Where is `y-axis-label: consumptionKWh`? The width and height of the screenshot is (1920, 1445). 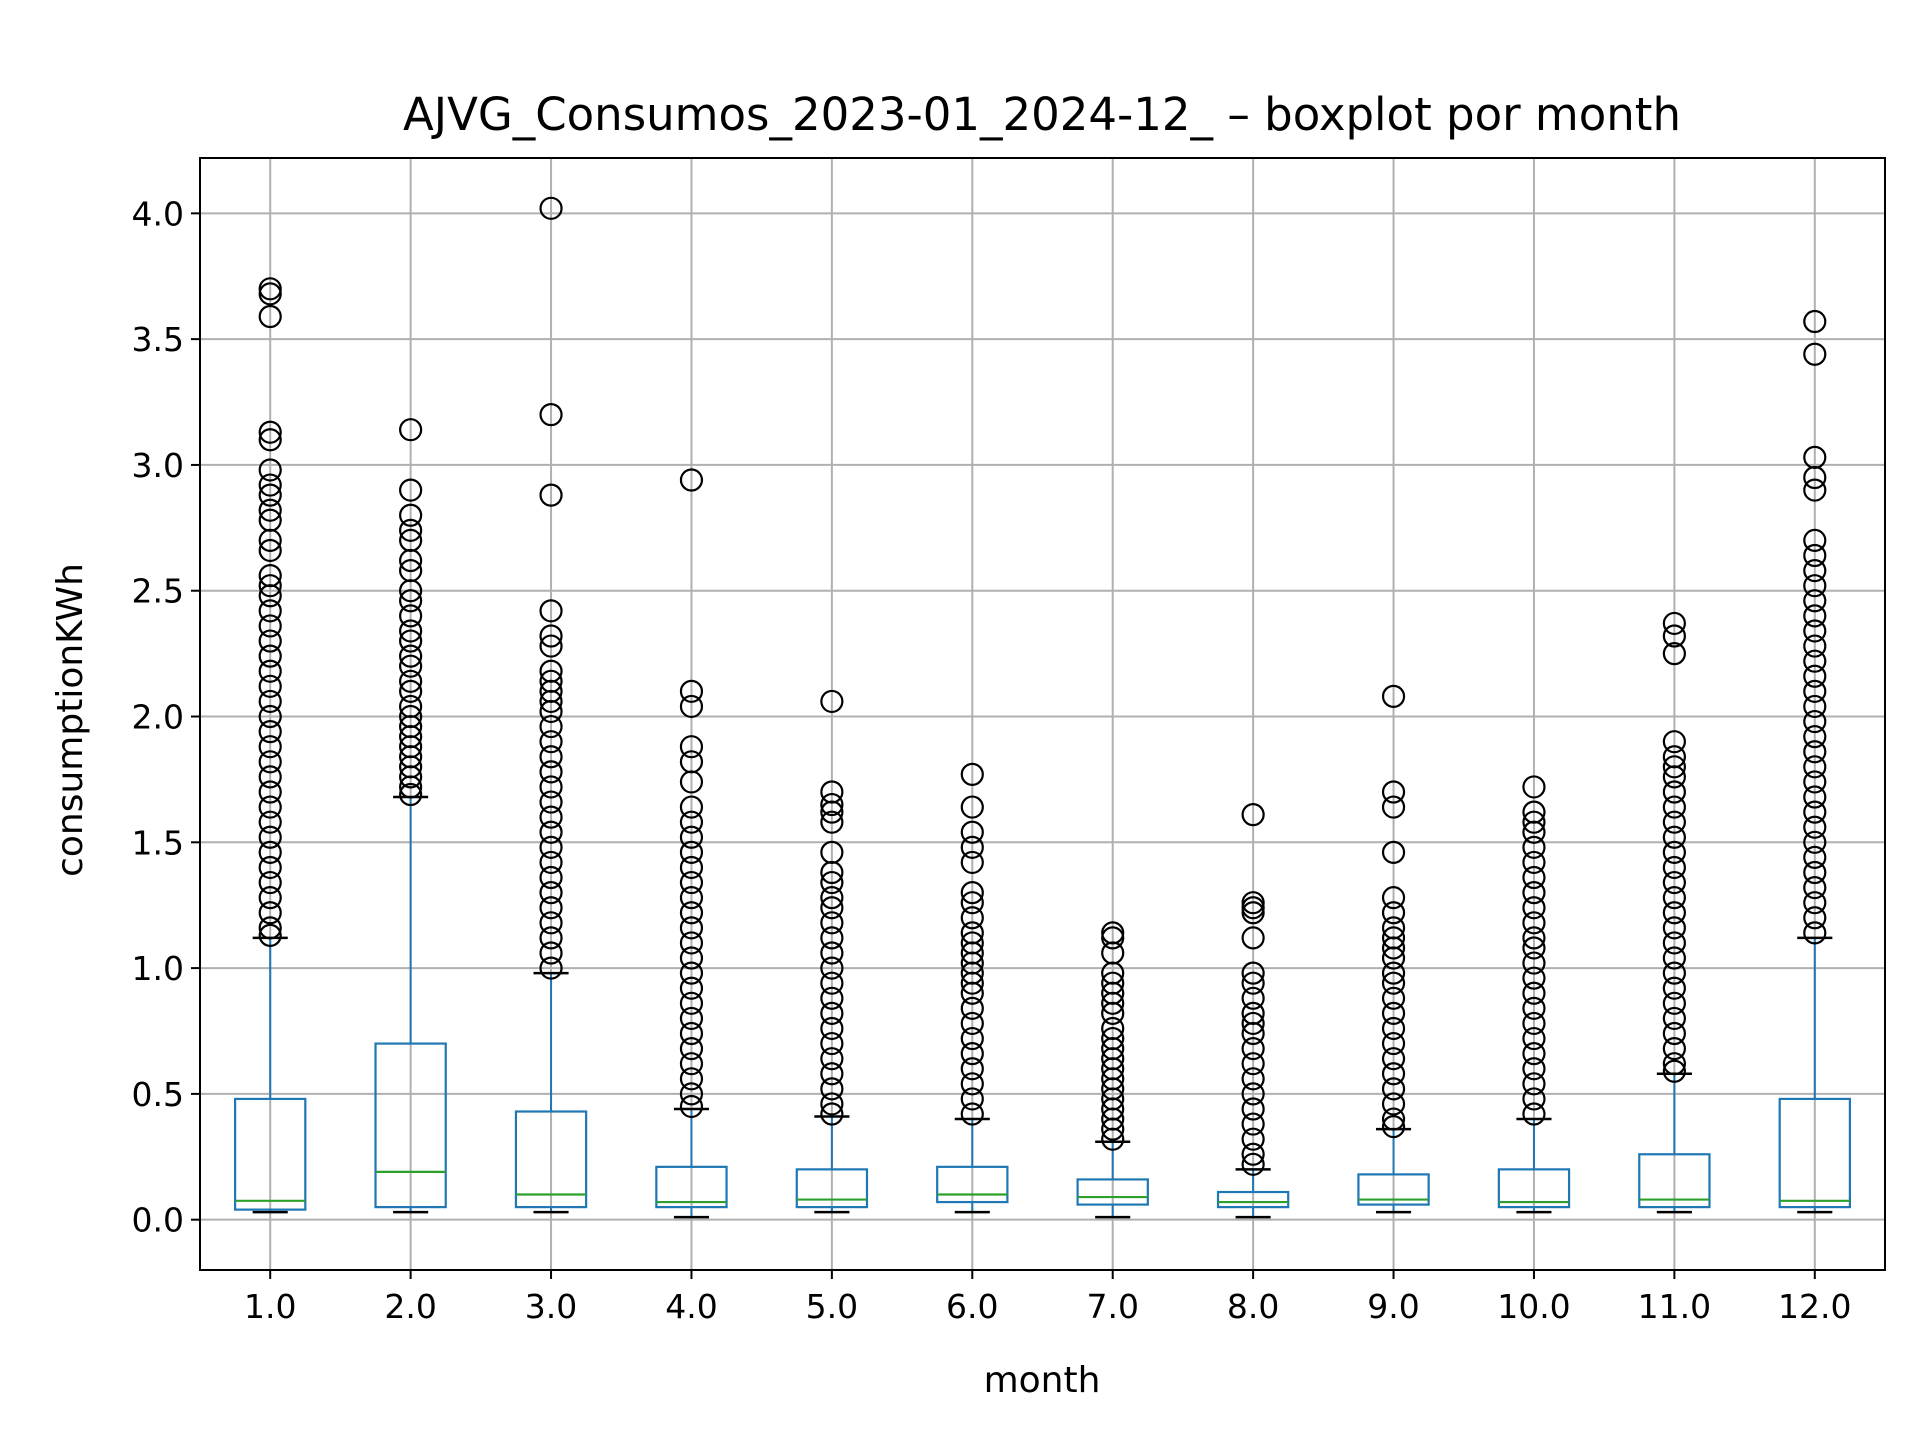 y-axis-label: consumptionKWh is located at coordinates (70, 720).